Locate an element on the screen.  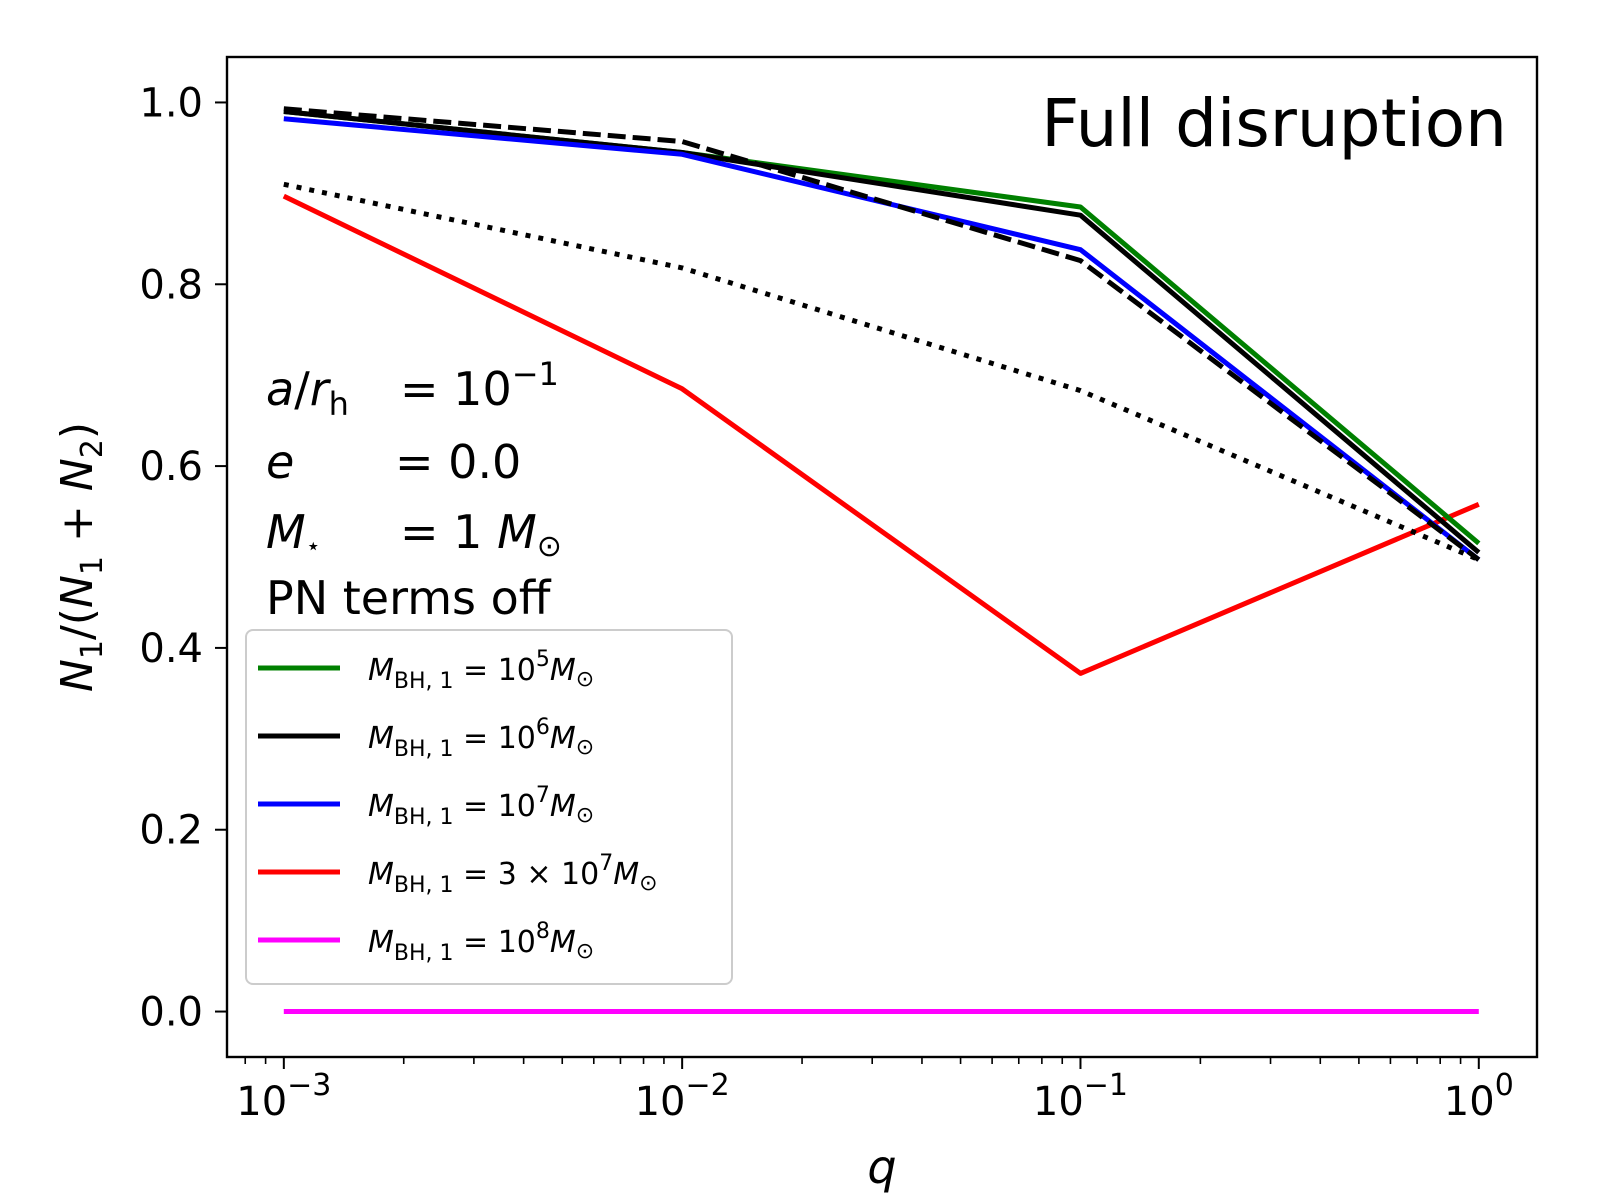
legend-label-red: MBH, 1 = 3 × 107M⊙ is located at coordinates (513, 874).